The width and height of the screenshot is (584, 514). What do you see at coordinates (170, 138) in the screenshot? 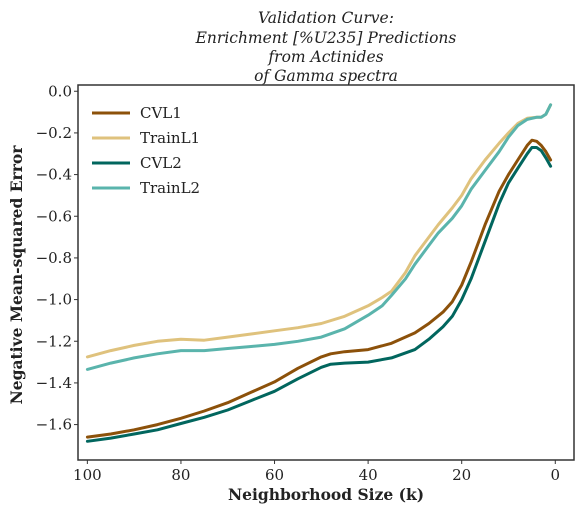
I see `legend-label-trainl1: TrainL1` at bounding box center [170, 138].